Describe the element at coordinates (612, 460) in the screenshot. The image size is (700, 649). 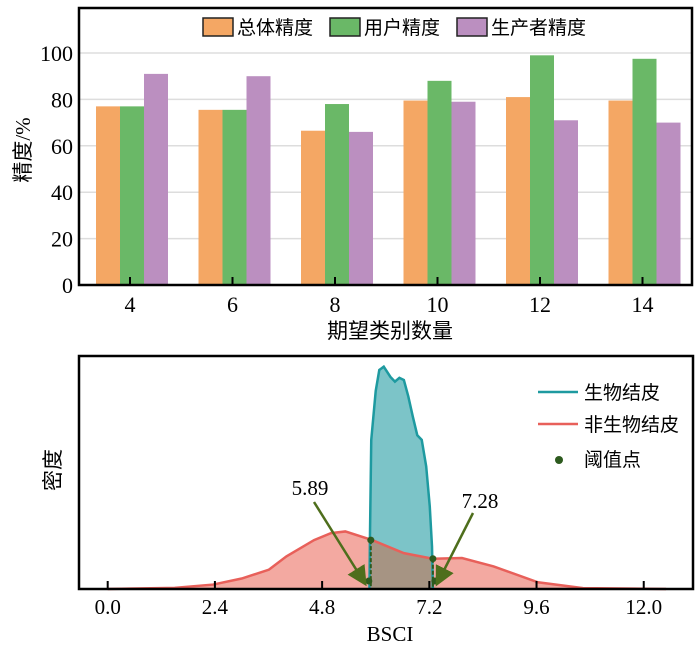
I see `legend-label: 阈值点` at that location.